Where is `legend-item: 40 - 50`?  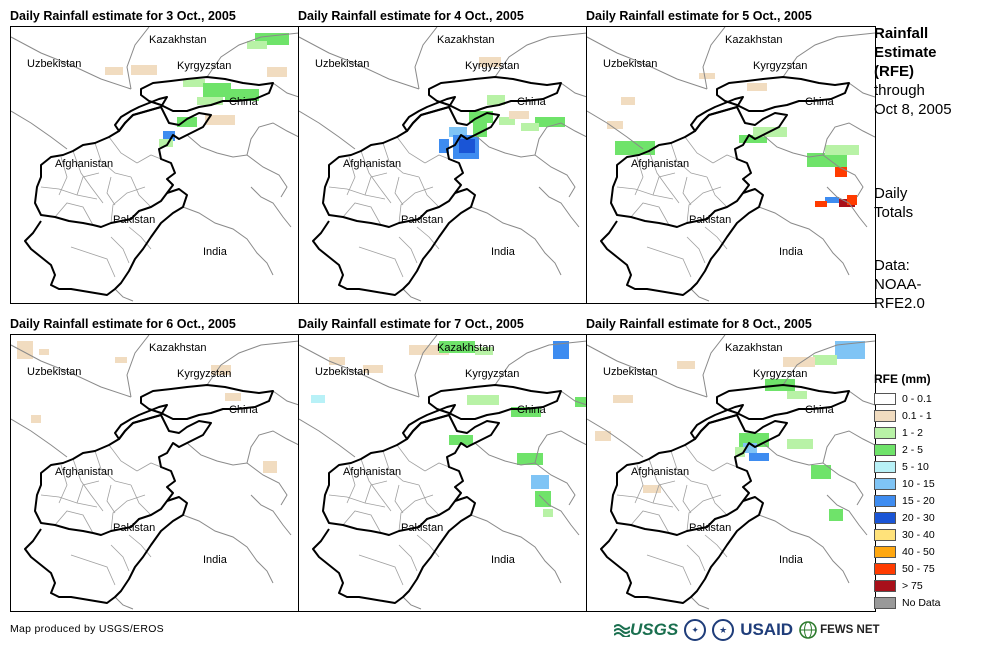 legend-item: 40 - 50 is located at coordinates (907, 551).